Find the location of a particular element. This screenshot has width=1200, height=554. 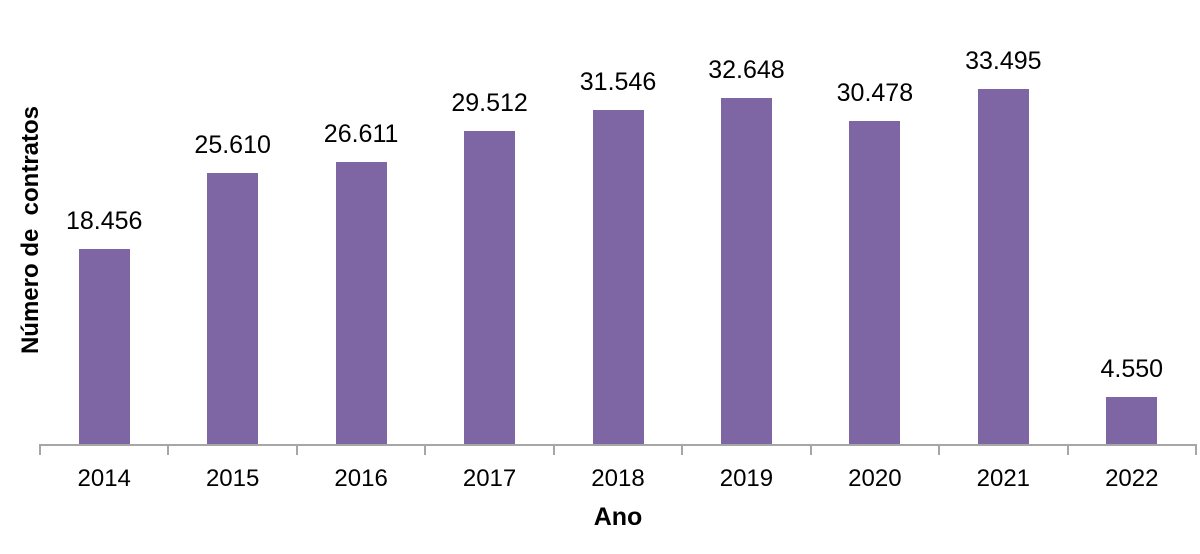

bar-2015 is located at coordinates (233, 309).